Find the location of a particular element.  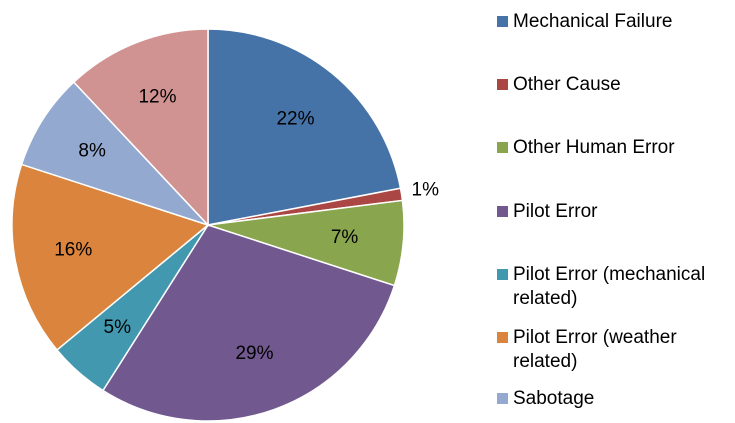

legend-entry: Pilot Error (mechanical related) is located at coordinates (615, 287).